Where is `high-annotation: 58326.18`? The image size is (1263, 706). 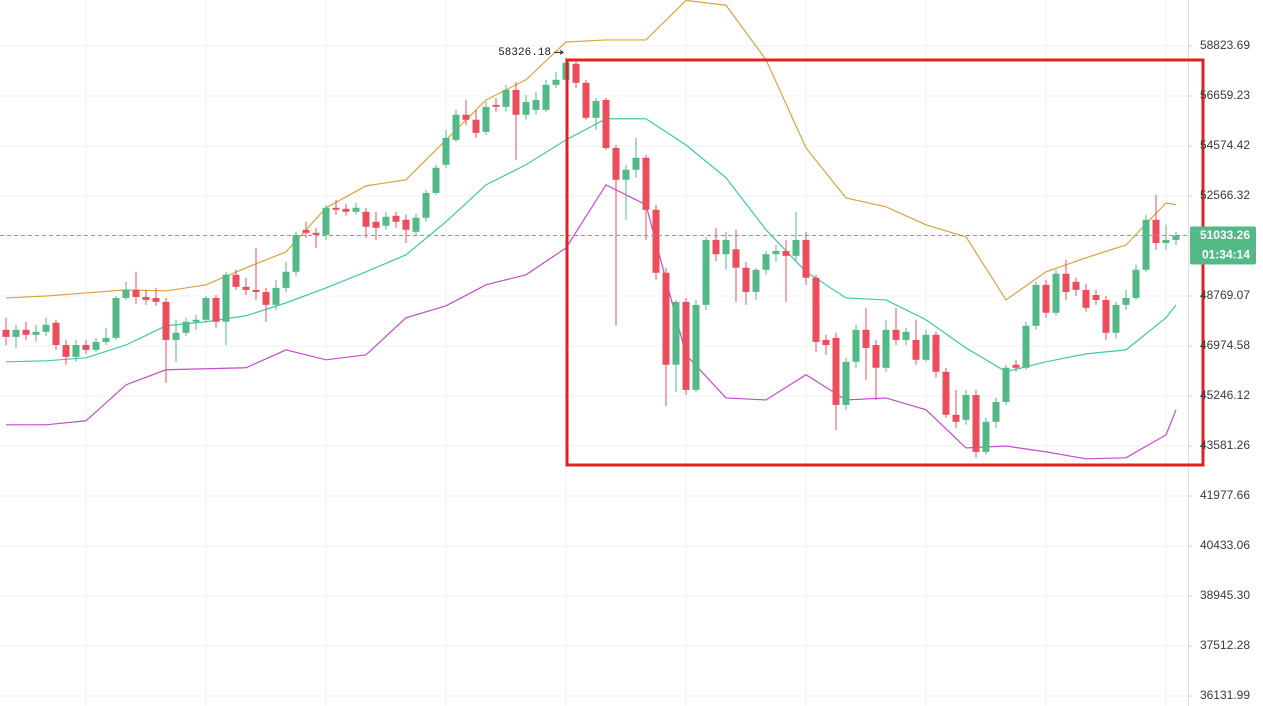 high-annotation: 58326.18 is located at coordinates (524, 53).